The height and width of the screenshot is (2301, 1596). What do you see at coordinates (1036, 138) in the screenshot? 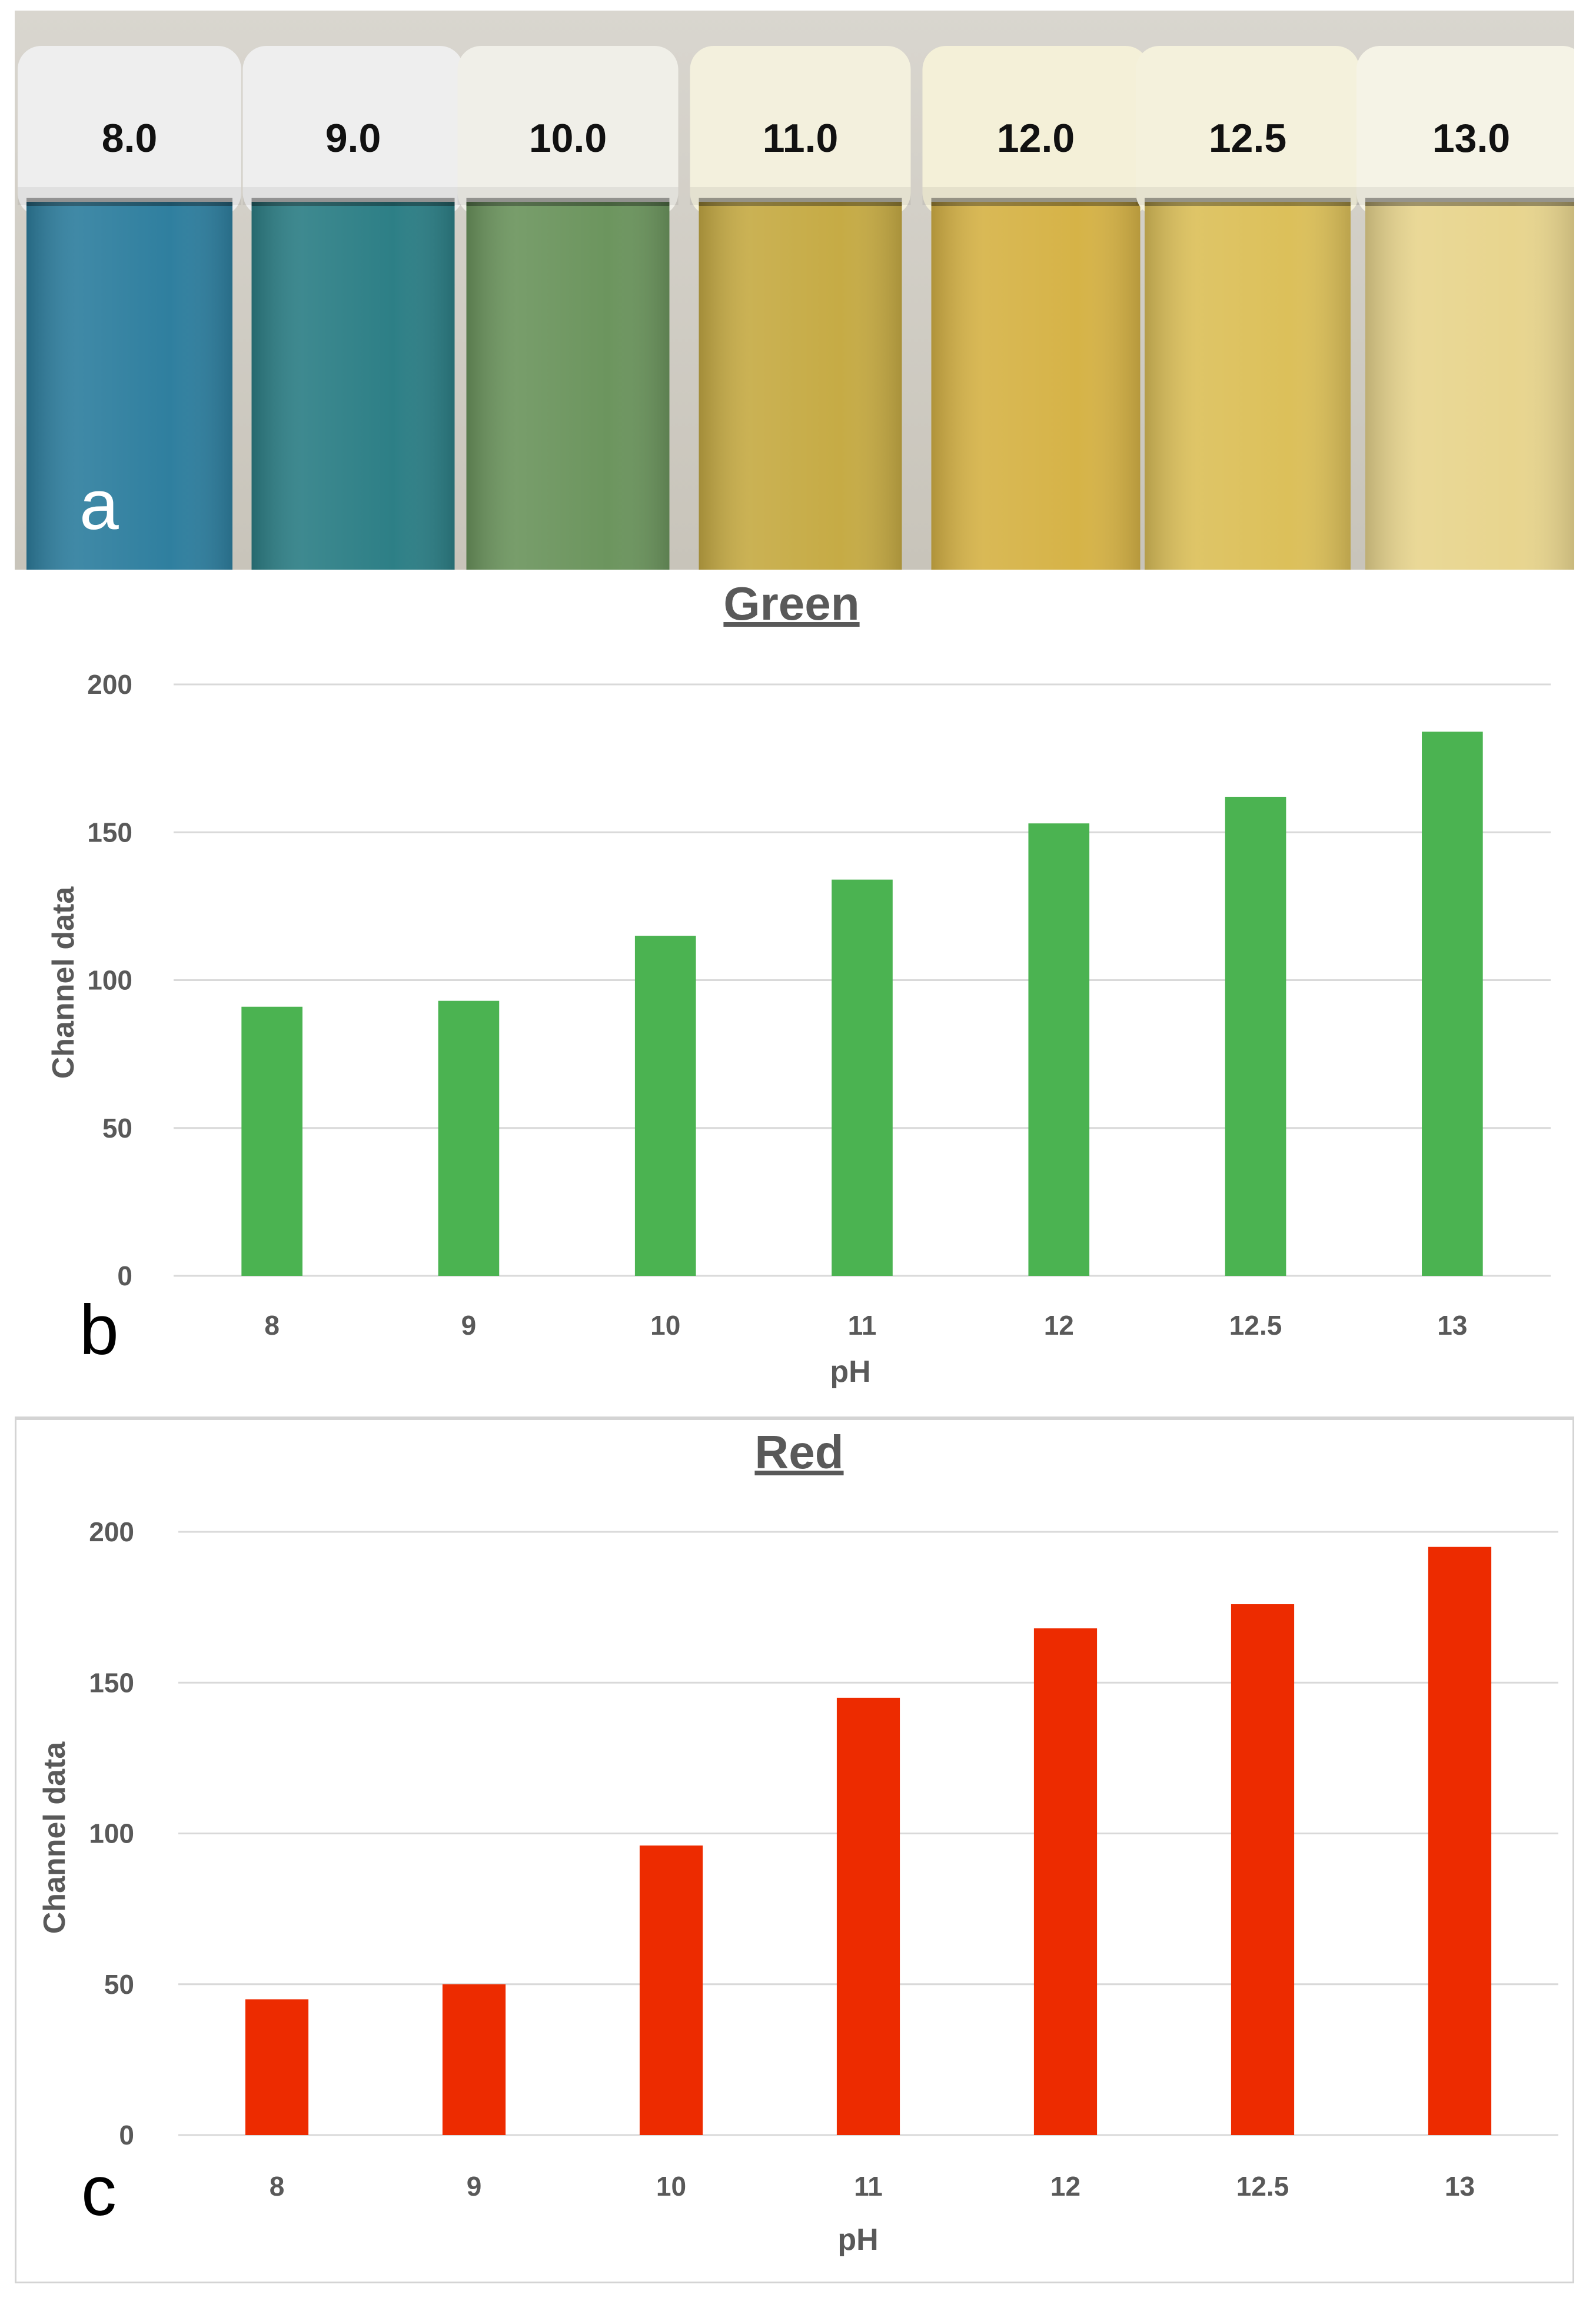
I see `tube-ph-label: 12.0` at bounding box center [1036, 138].